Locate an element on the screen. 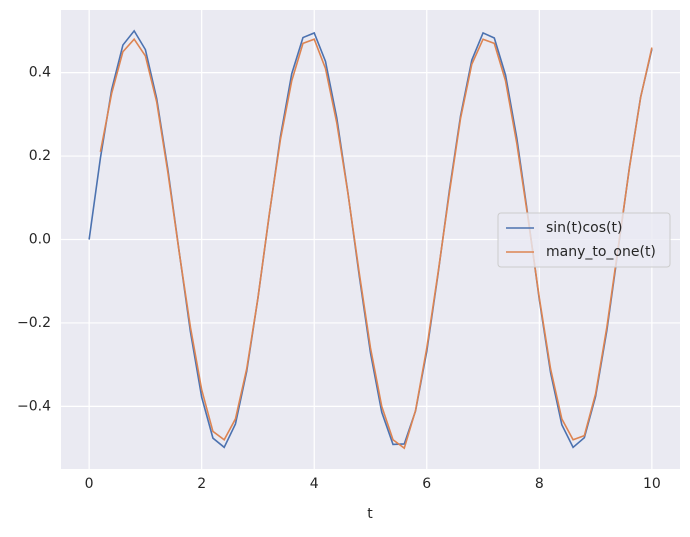 The width and height of the screenshot is (690, 537). x-tick-label: 4 is located at coordinates (314, 484).